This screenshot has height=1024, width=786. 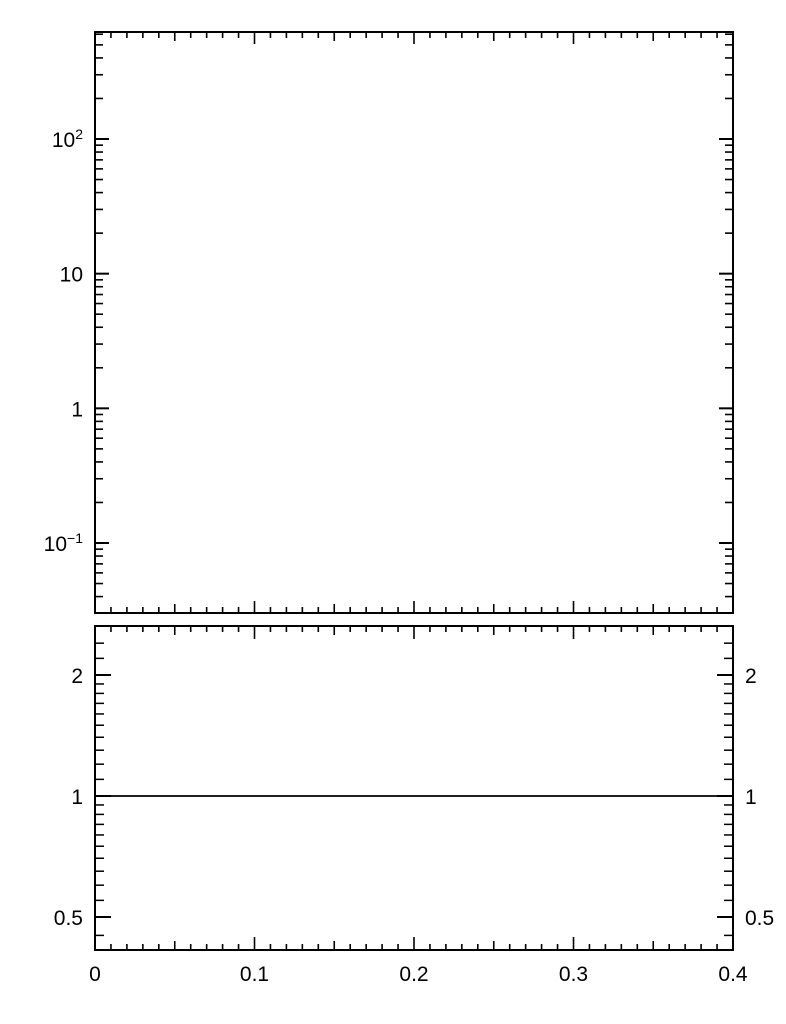 What do you see at coordinates (67, 139) in the screenshot?
I see `y-tick-label: 10²` at bounding box center [67, 139].